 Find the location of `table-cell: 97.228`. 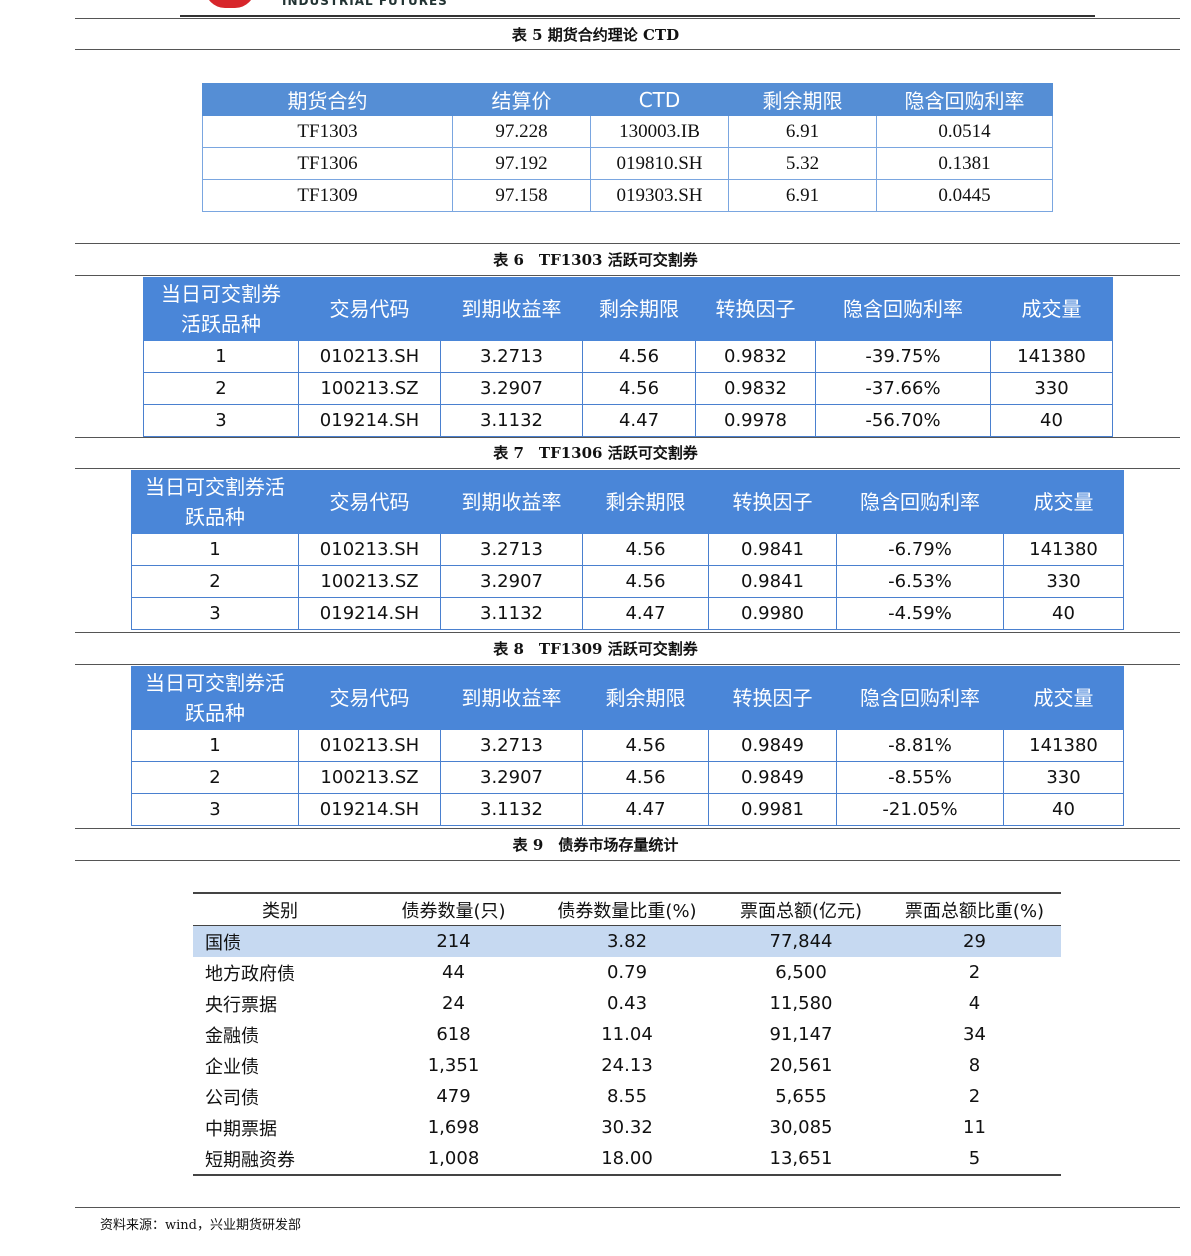

table-cell: 97.228 is located at coordinates (521, 131).